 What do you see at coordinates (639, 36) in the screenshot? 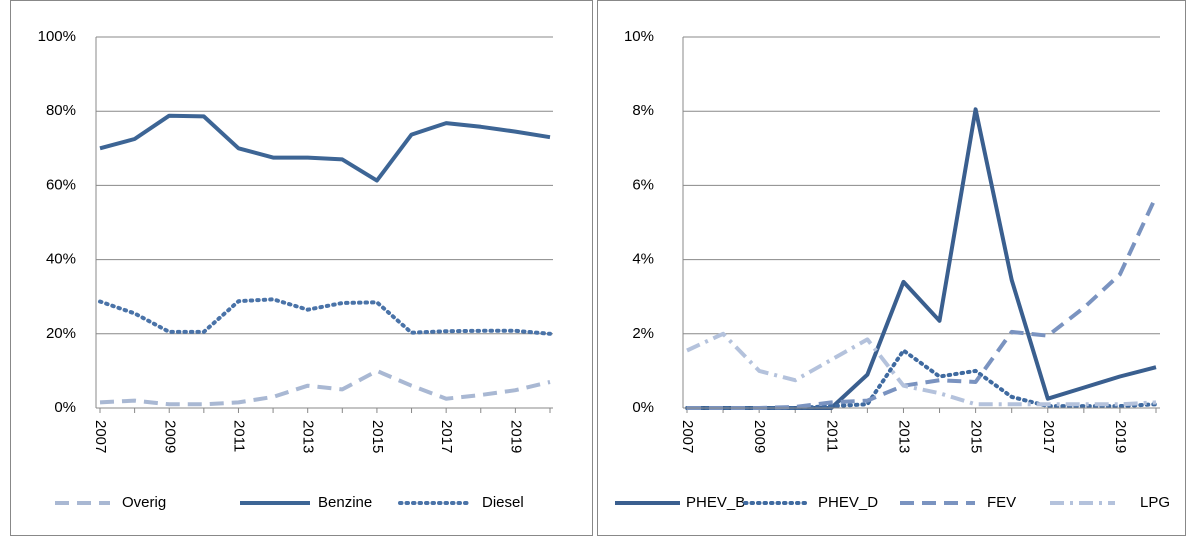
I see `y-tick-label: 10%` at bounding box center [639, 36].